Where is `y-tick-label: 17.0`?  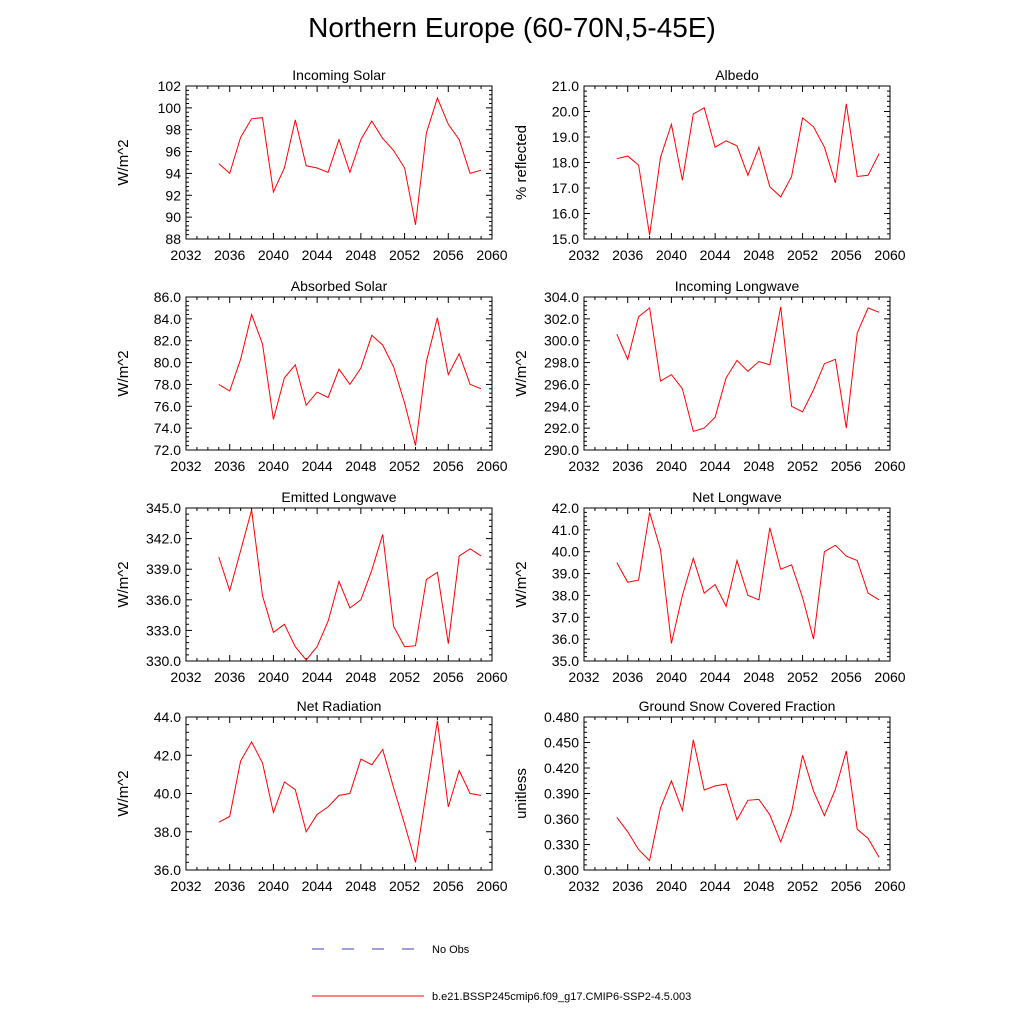
y-tick-label: 17.0 is located at coordinates (565, 188).